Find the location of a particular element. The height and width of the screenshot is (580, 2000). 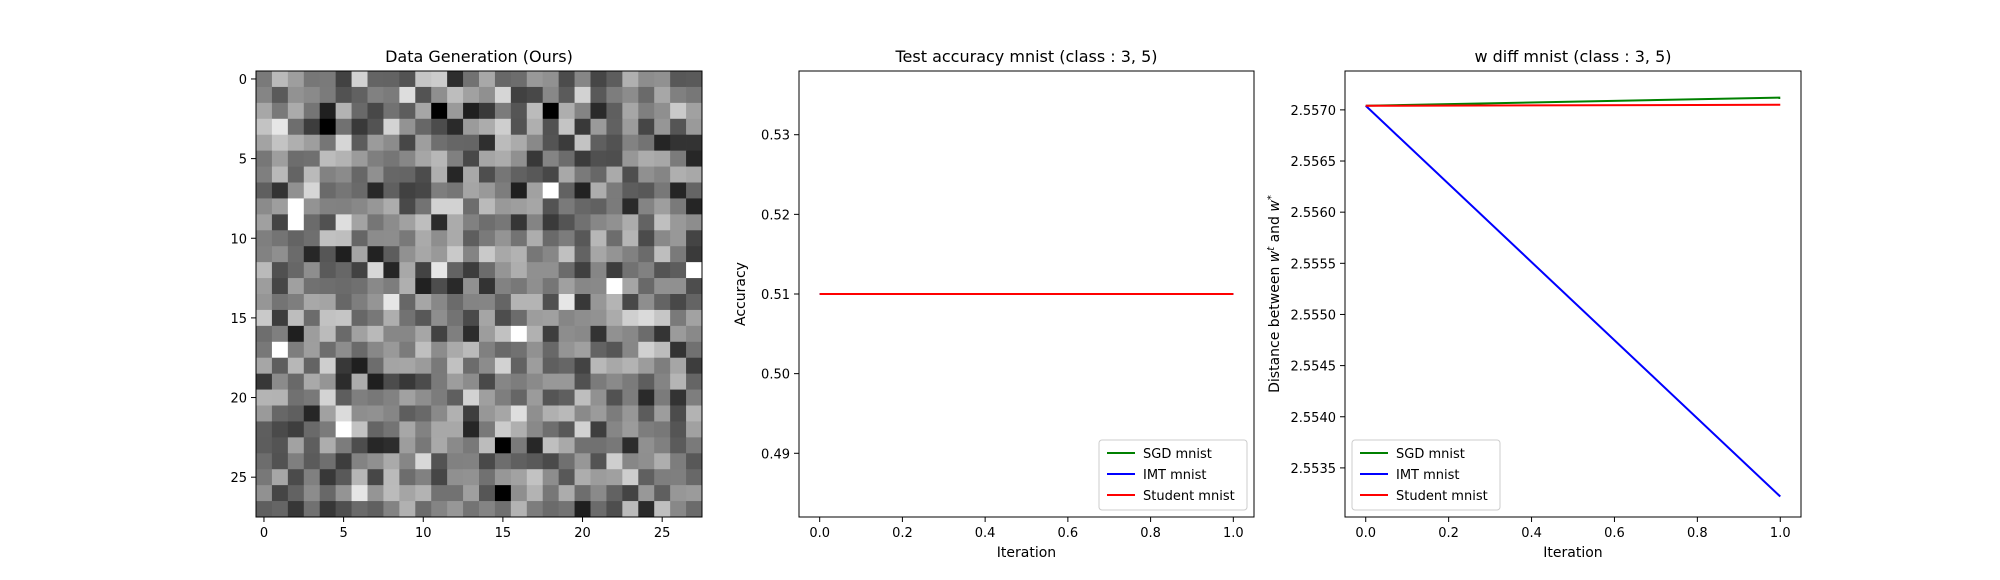

y-tick-label: 25 is located at coordinates (238, 478).